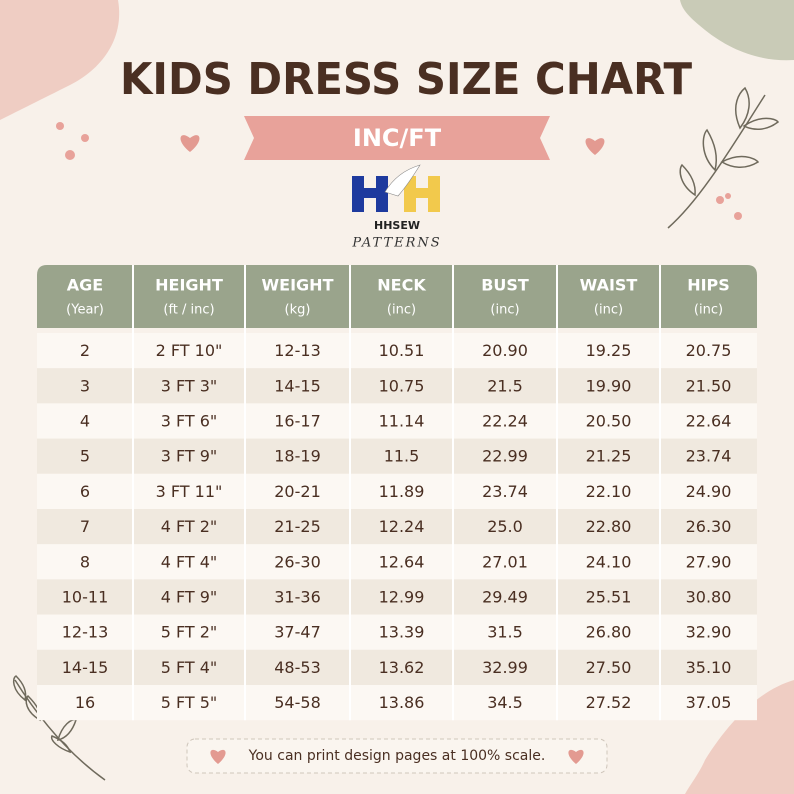 The image size is (794, 794). I want to click on cell: 35.10, so click(709, 667).